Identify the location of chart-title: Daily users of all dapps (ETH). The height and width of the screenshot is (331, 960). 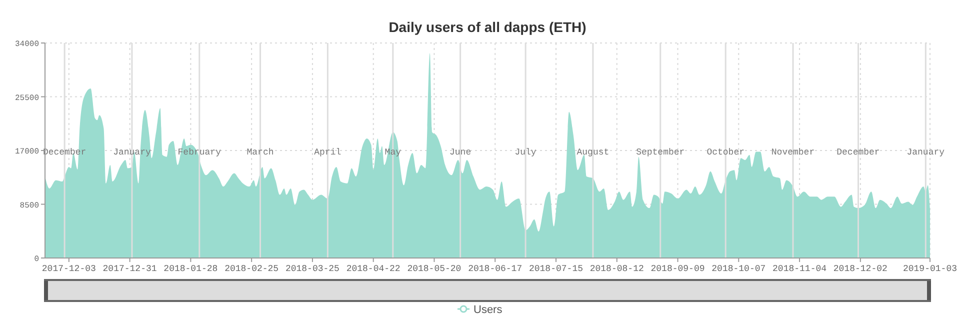
(487, 27).